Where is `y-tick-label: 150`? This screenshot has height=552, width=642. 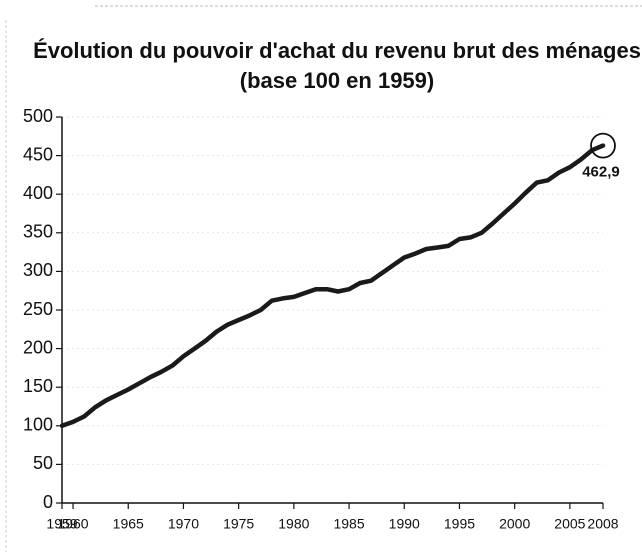 y-tick-label: 150 is located at coordinates (38, 386).